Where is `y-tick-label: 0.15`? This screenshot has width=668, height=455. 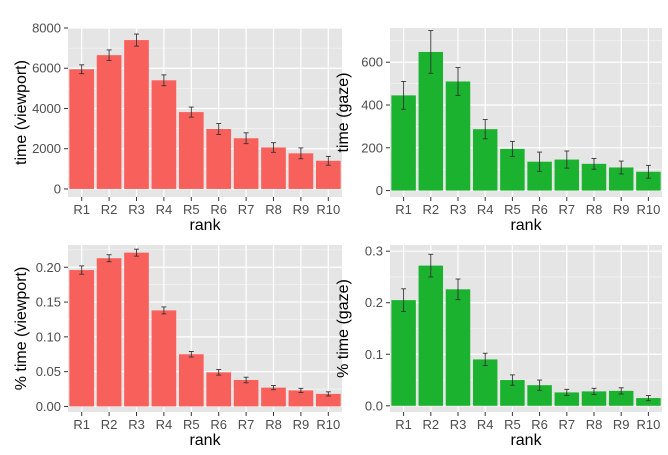 y-tick-label: 0.15 is located at coordinates (48, 302).